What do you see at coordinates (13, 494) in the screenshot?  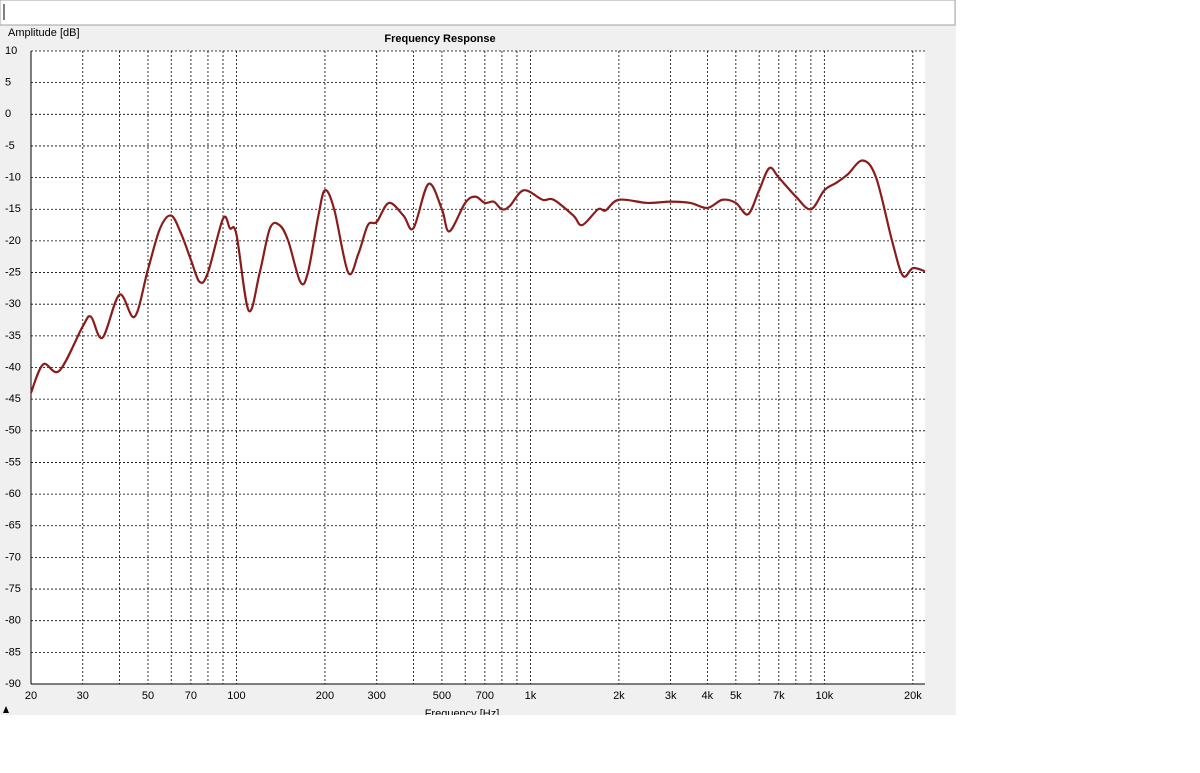 I see `y-tick-label: -60` at bounding box center [13, 494].